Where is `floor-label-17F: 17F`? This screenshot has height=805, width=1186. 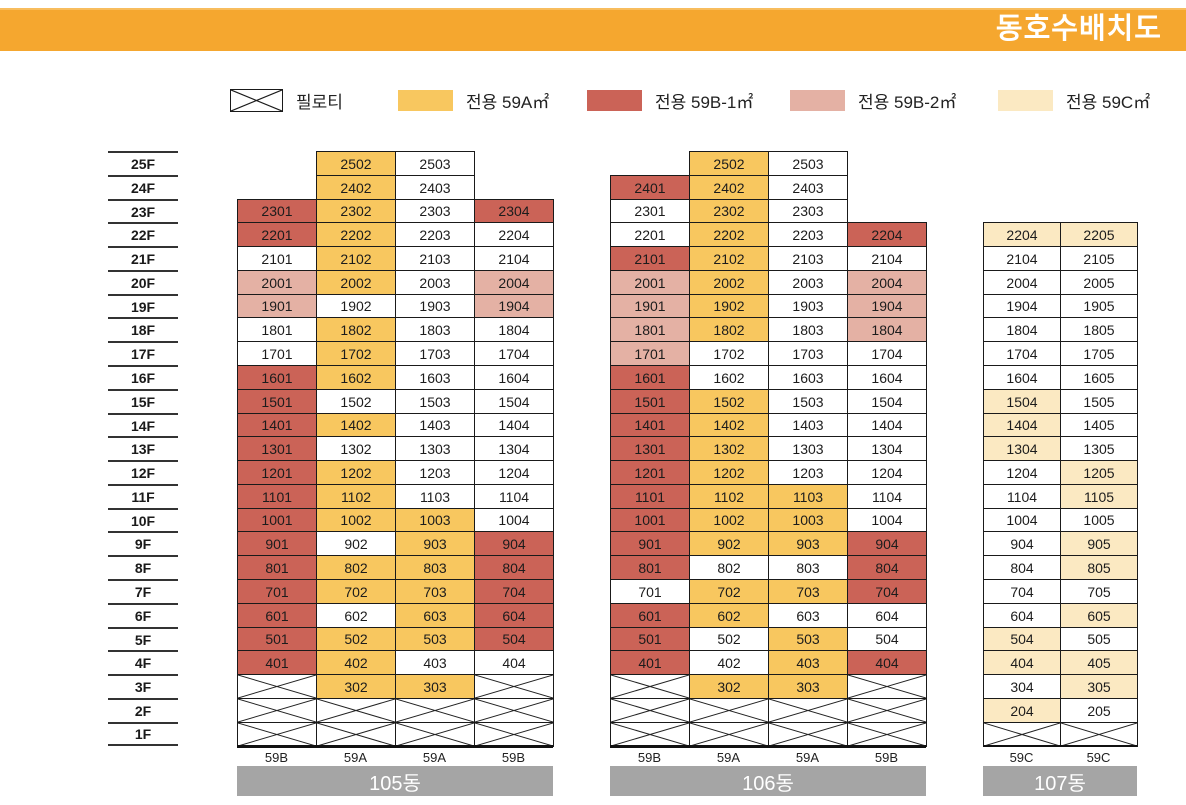 floor-label-17F: 17F is located at coordinates (143, 353).